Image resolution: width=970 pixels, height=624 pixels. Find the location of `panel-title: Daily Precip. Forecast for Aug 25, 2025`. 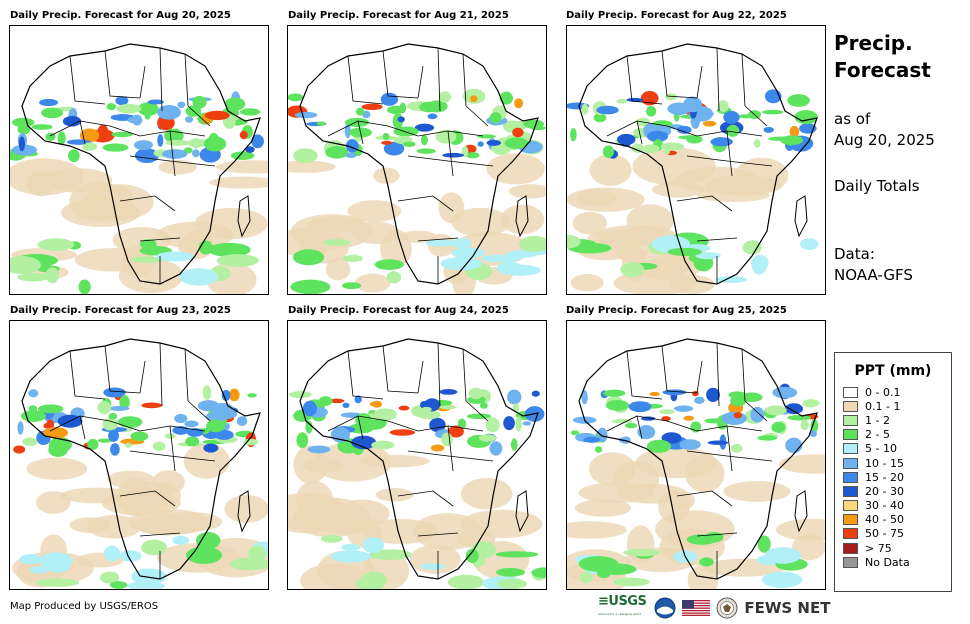

panel-title: Daily Precip. Forecast for Aug 25, 2025 is located at coordinates (676, 310).